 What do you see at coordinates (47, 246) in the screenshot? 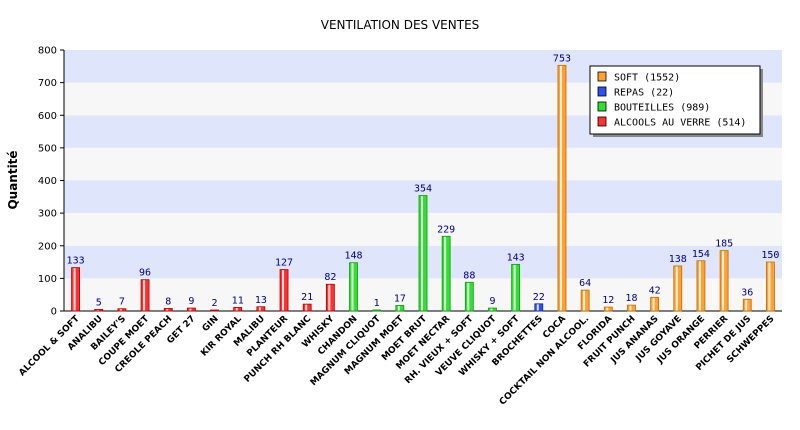
I see `y-tick-label: 200` at bounding box center [47, 246].